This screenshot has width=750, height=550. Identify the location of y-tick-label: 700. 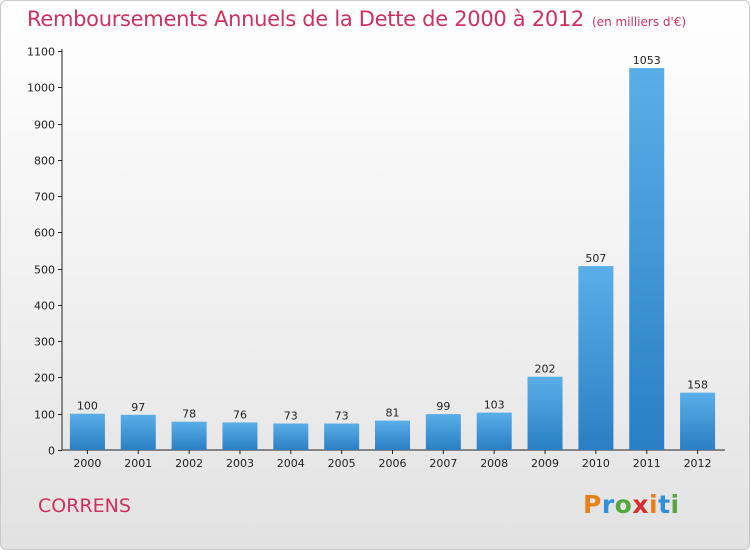
(44, 197).